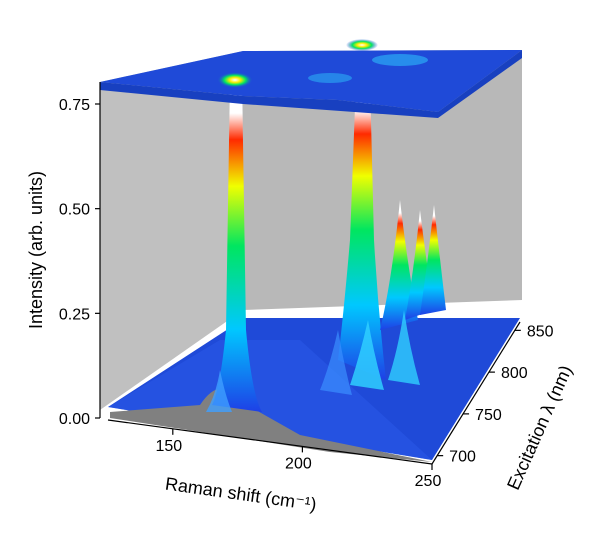 The image size is (600, 533). Describe the element at coordinates (74, 314) in the screenshot. I see `z-tick-label: 0.25` at that location.